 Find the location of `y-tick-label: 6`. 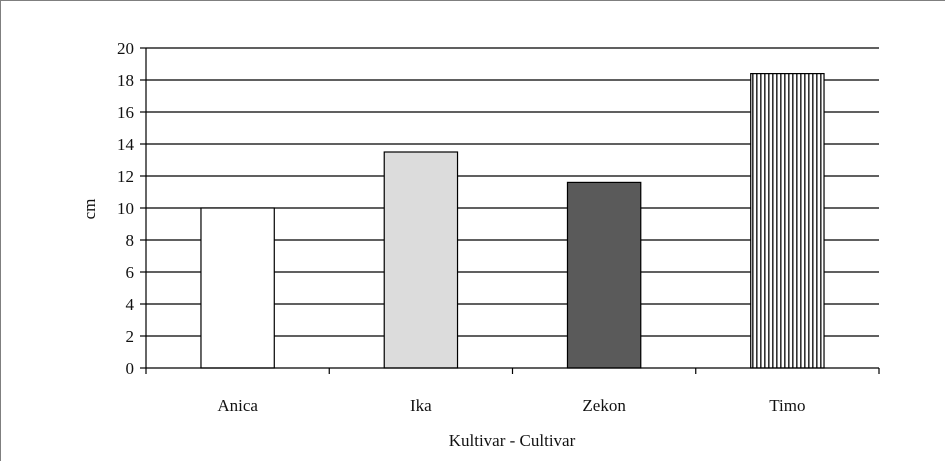

y-tick-label: 6 is located at coordinates (130, 272).